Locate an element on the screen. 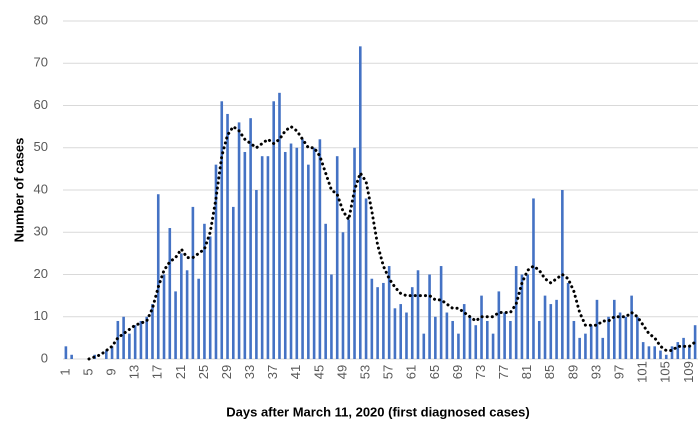 This screenshot has width=698, height=421. x-tick-label: 89 is located at coordinates (572, 372).